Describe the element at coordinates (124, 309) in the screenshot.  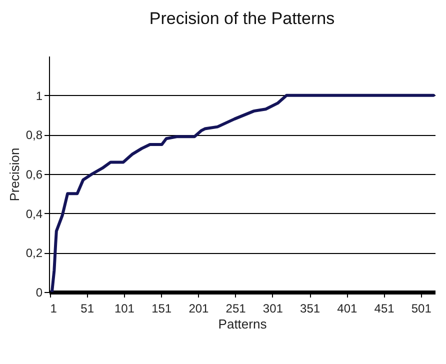
I see `x-tick-label: 101` at that location.